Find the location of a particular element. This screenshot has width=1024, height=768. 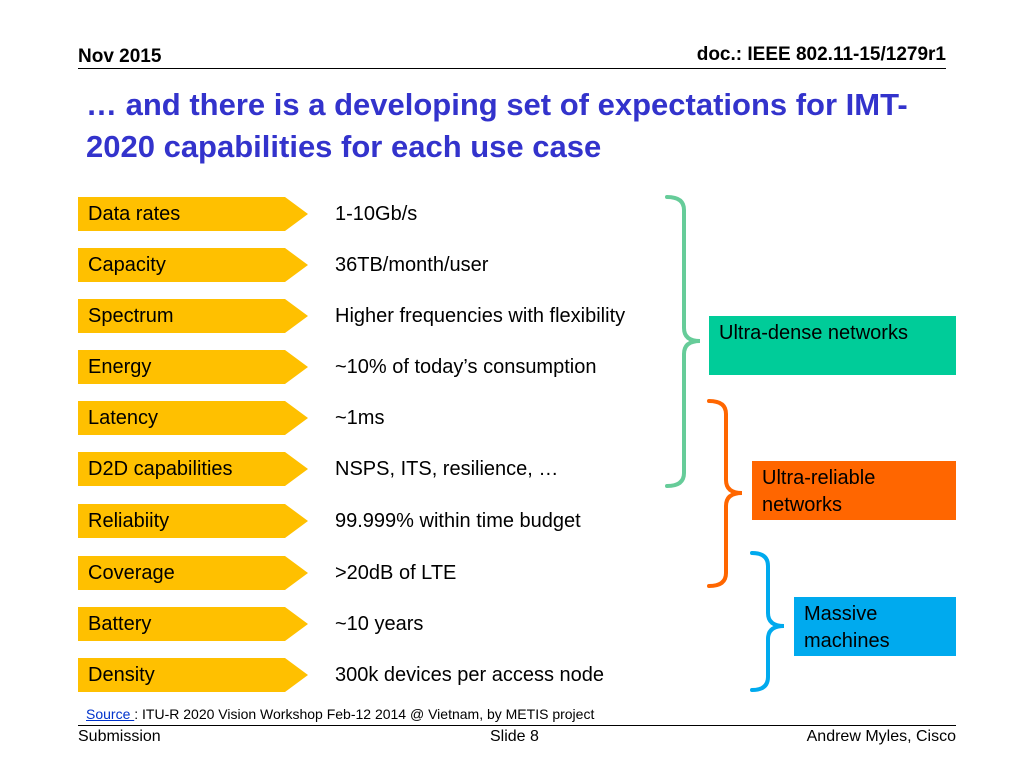

capability-row: Latency ~1ms is located at coordinates (378, 418).